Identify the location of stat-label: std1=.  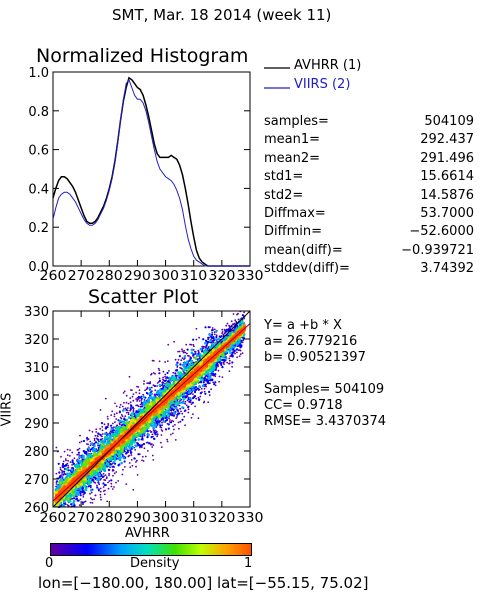
(284, 177).